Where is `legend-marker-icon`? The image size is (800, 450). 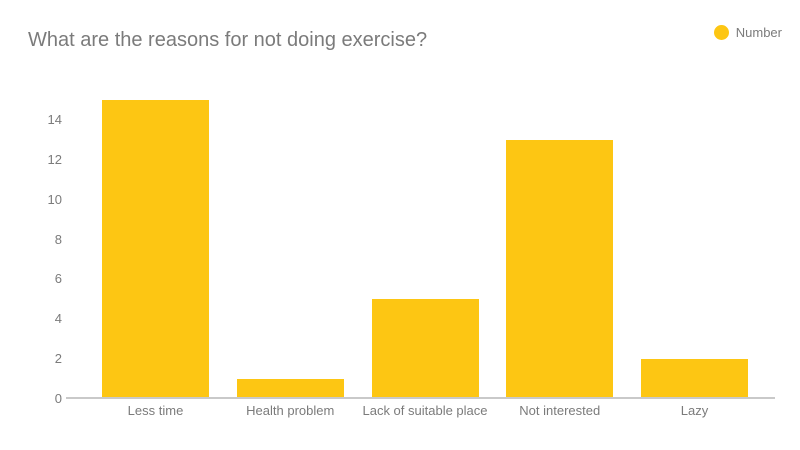 legend-marker-icon is located at coordinates (721, 32).